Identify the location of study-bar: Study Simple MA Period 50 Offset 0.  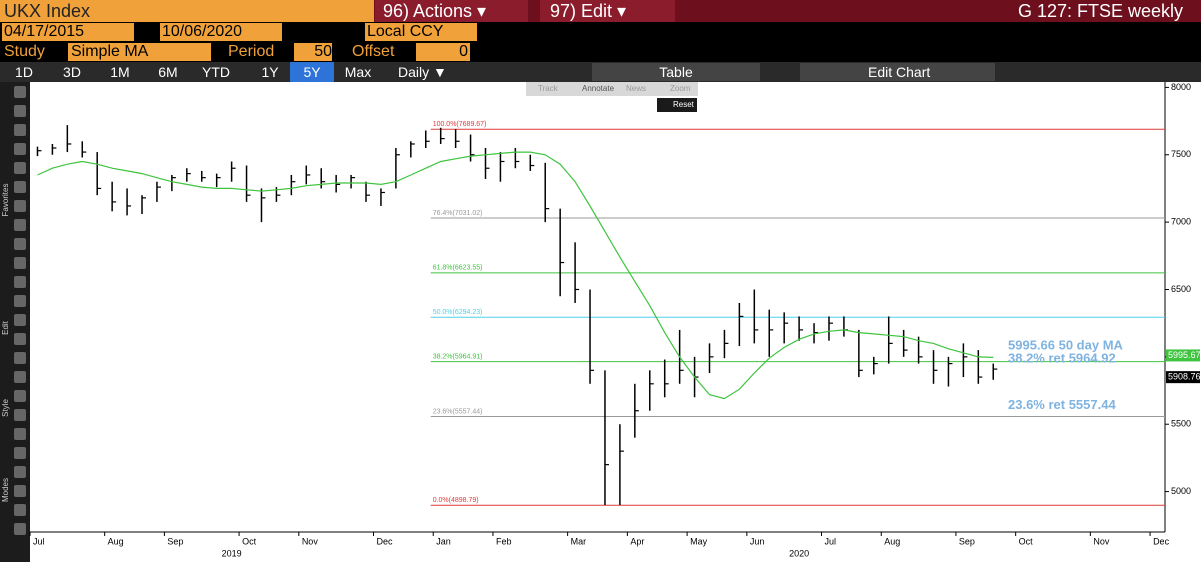
(600, 52).